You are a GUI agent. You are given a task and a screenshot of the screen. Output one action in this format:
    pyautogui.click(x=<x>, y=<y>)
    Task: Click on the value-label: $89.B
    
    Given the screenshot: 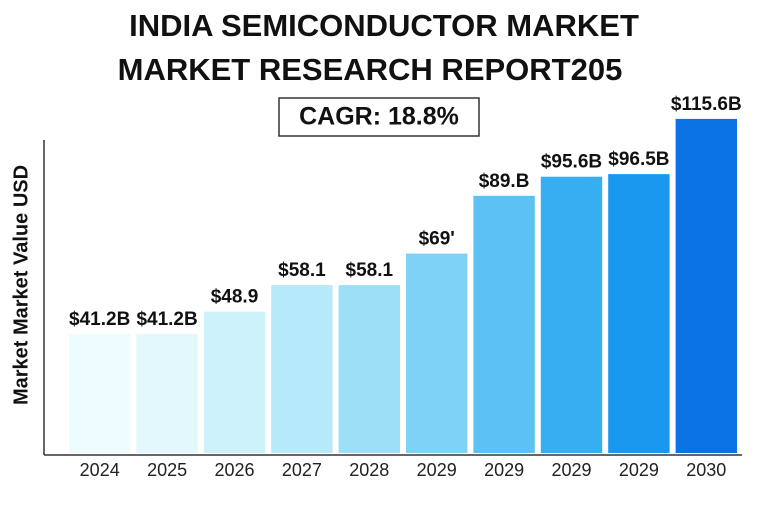 What is the action you would take?
    pyautogui.click(x=504, y=181)
    